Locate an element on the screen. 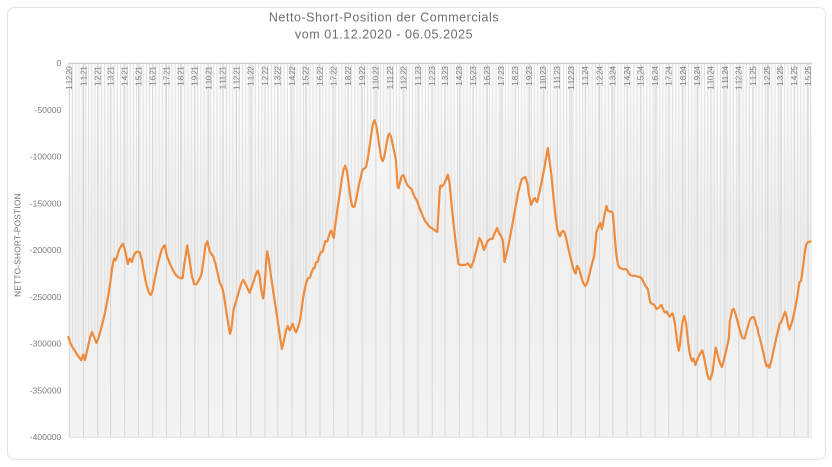  svg-text: 1.5.22 is located at coordinates (306, 76).